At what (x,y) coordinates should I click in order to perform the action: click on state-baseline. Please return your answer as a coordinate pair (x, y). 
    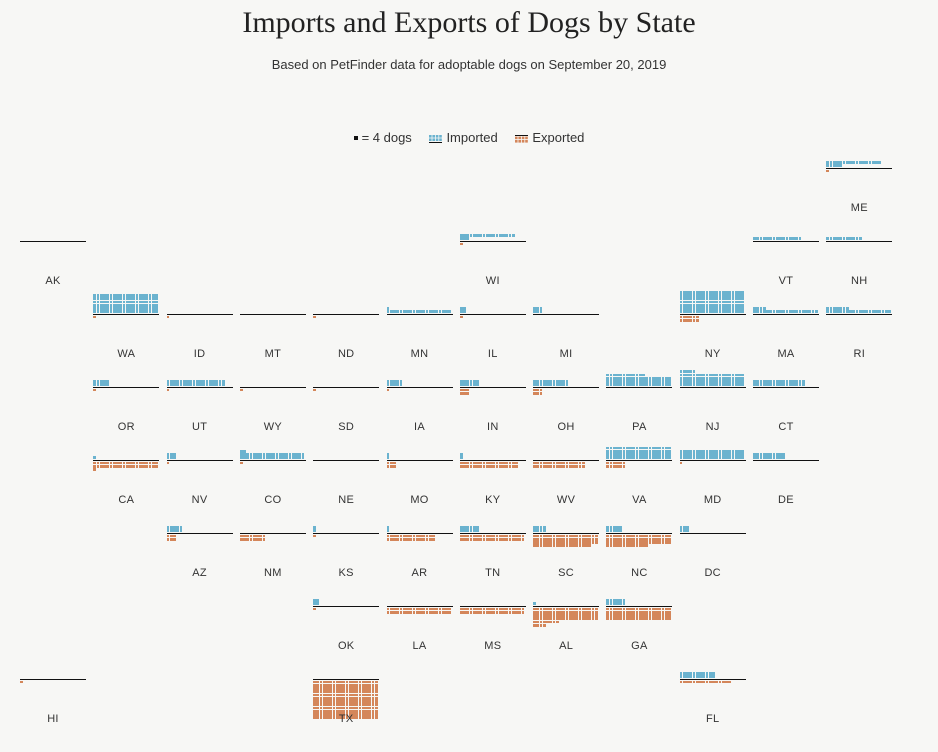
    Looking at the image, I should click on (566, 606).